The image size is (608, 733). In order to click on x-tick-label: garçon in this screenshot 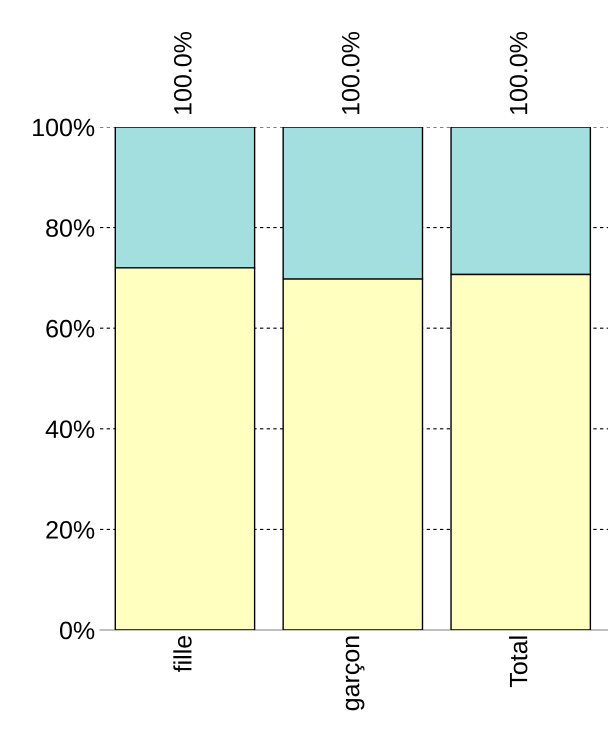, I will do `click(355, 673)`.